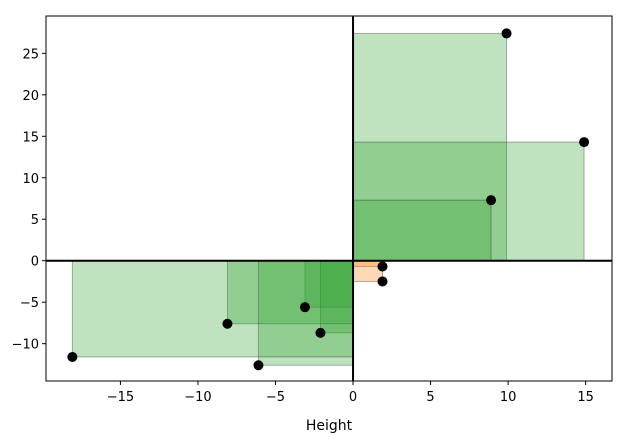 This screenshot has height=445, width=629. What do you see at coordinates (197, 397) in the screenshot?
I see `x-tick-label: −10` at bounding box center [197, 397].